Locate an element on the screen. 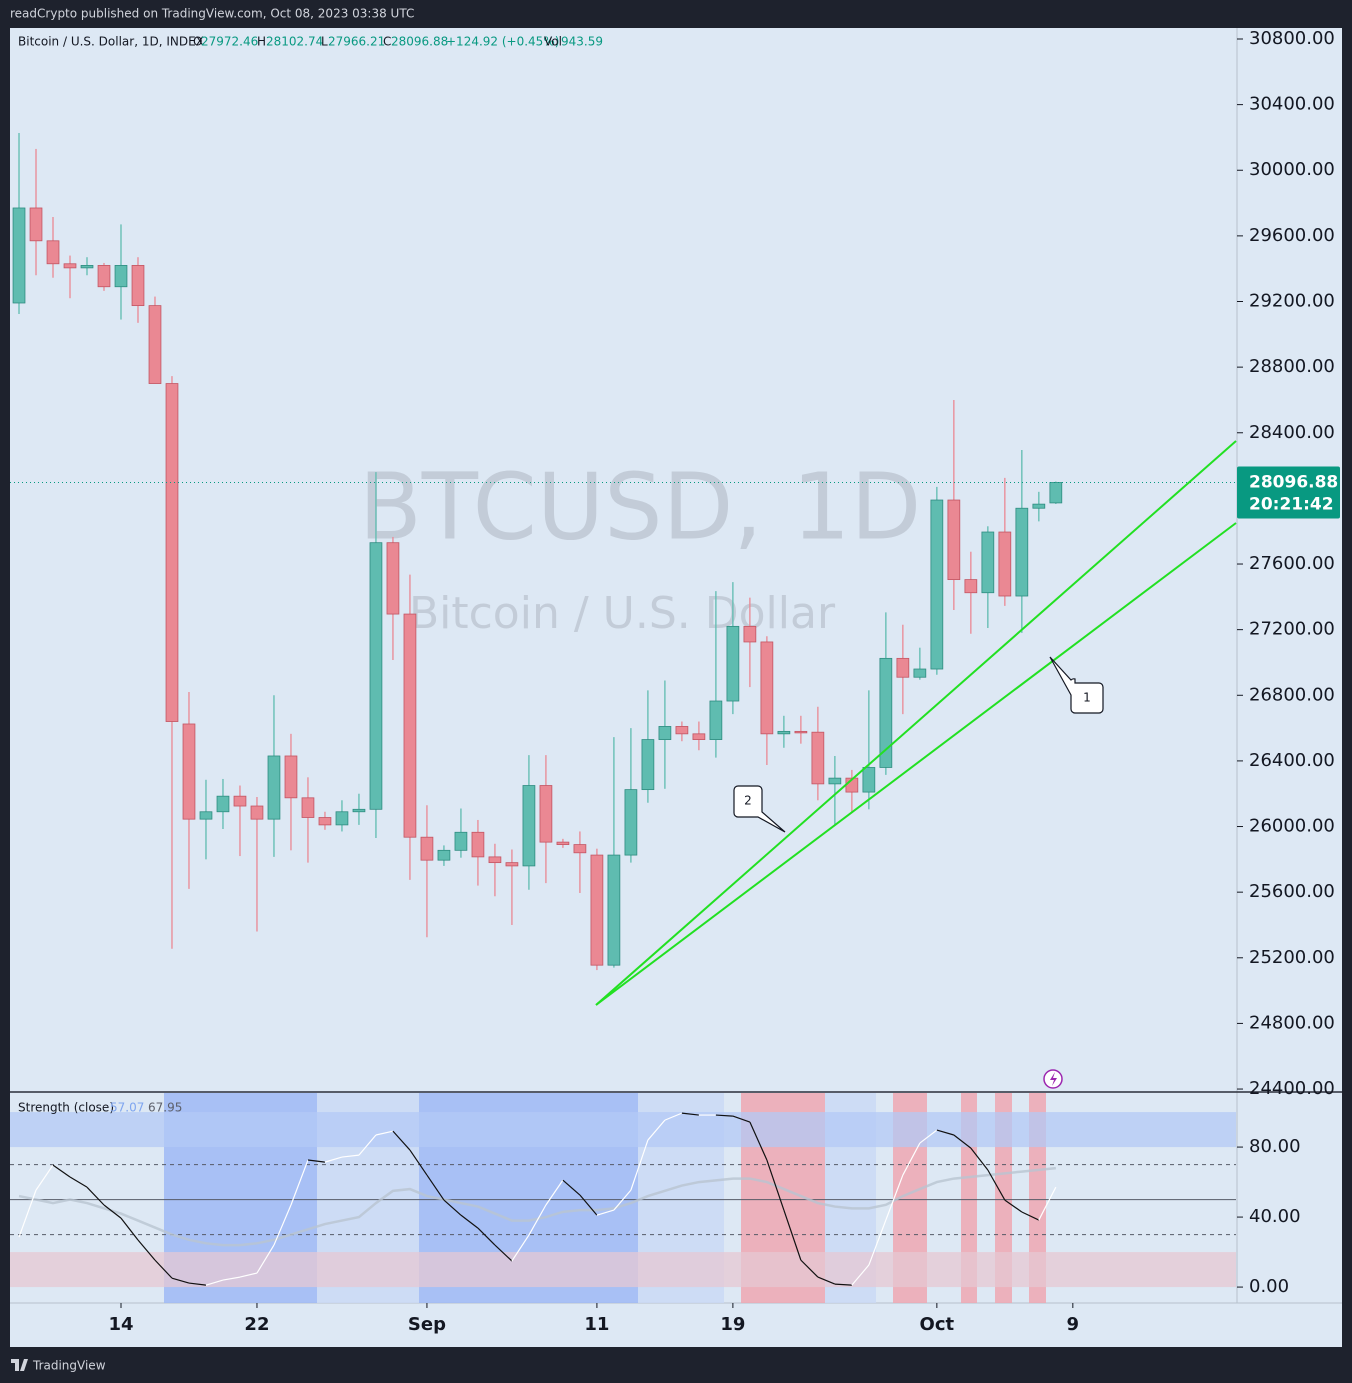 The height and width of the screenshot is (1383, 1352). y-tick-label: 26400.00 is located at coordinates (1292, 760).